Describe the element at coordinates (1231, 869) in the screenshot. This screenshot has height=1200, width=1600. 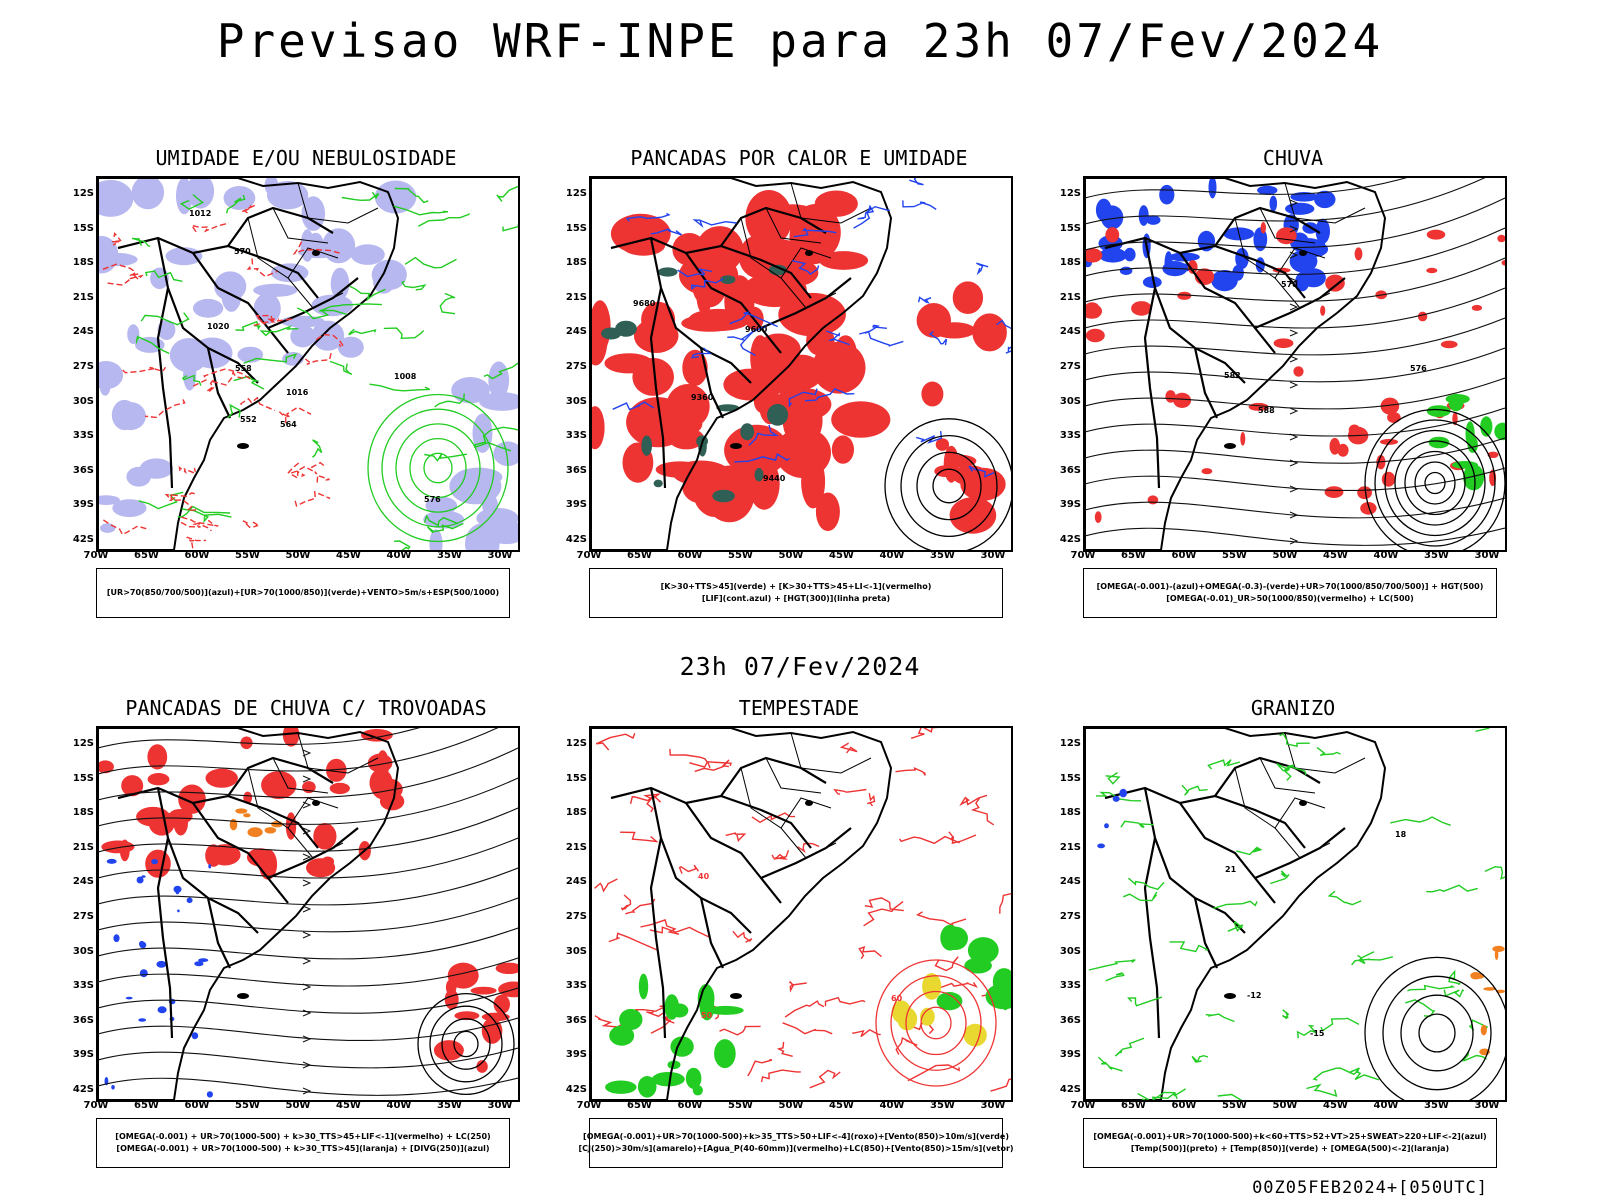
I see `contour-label: 21` at that location.